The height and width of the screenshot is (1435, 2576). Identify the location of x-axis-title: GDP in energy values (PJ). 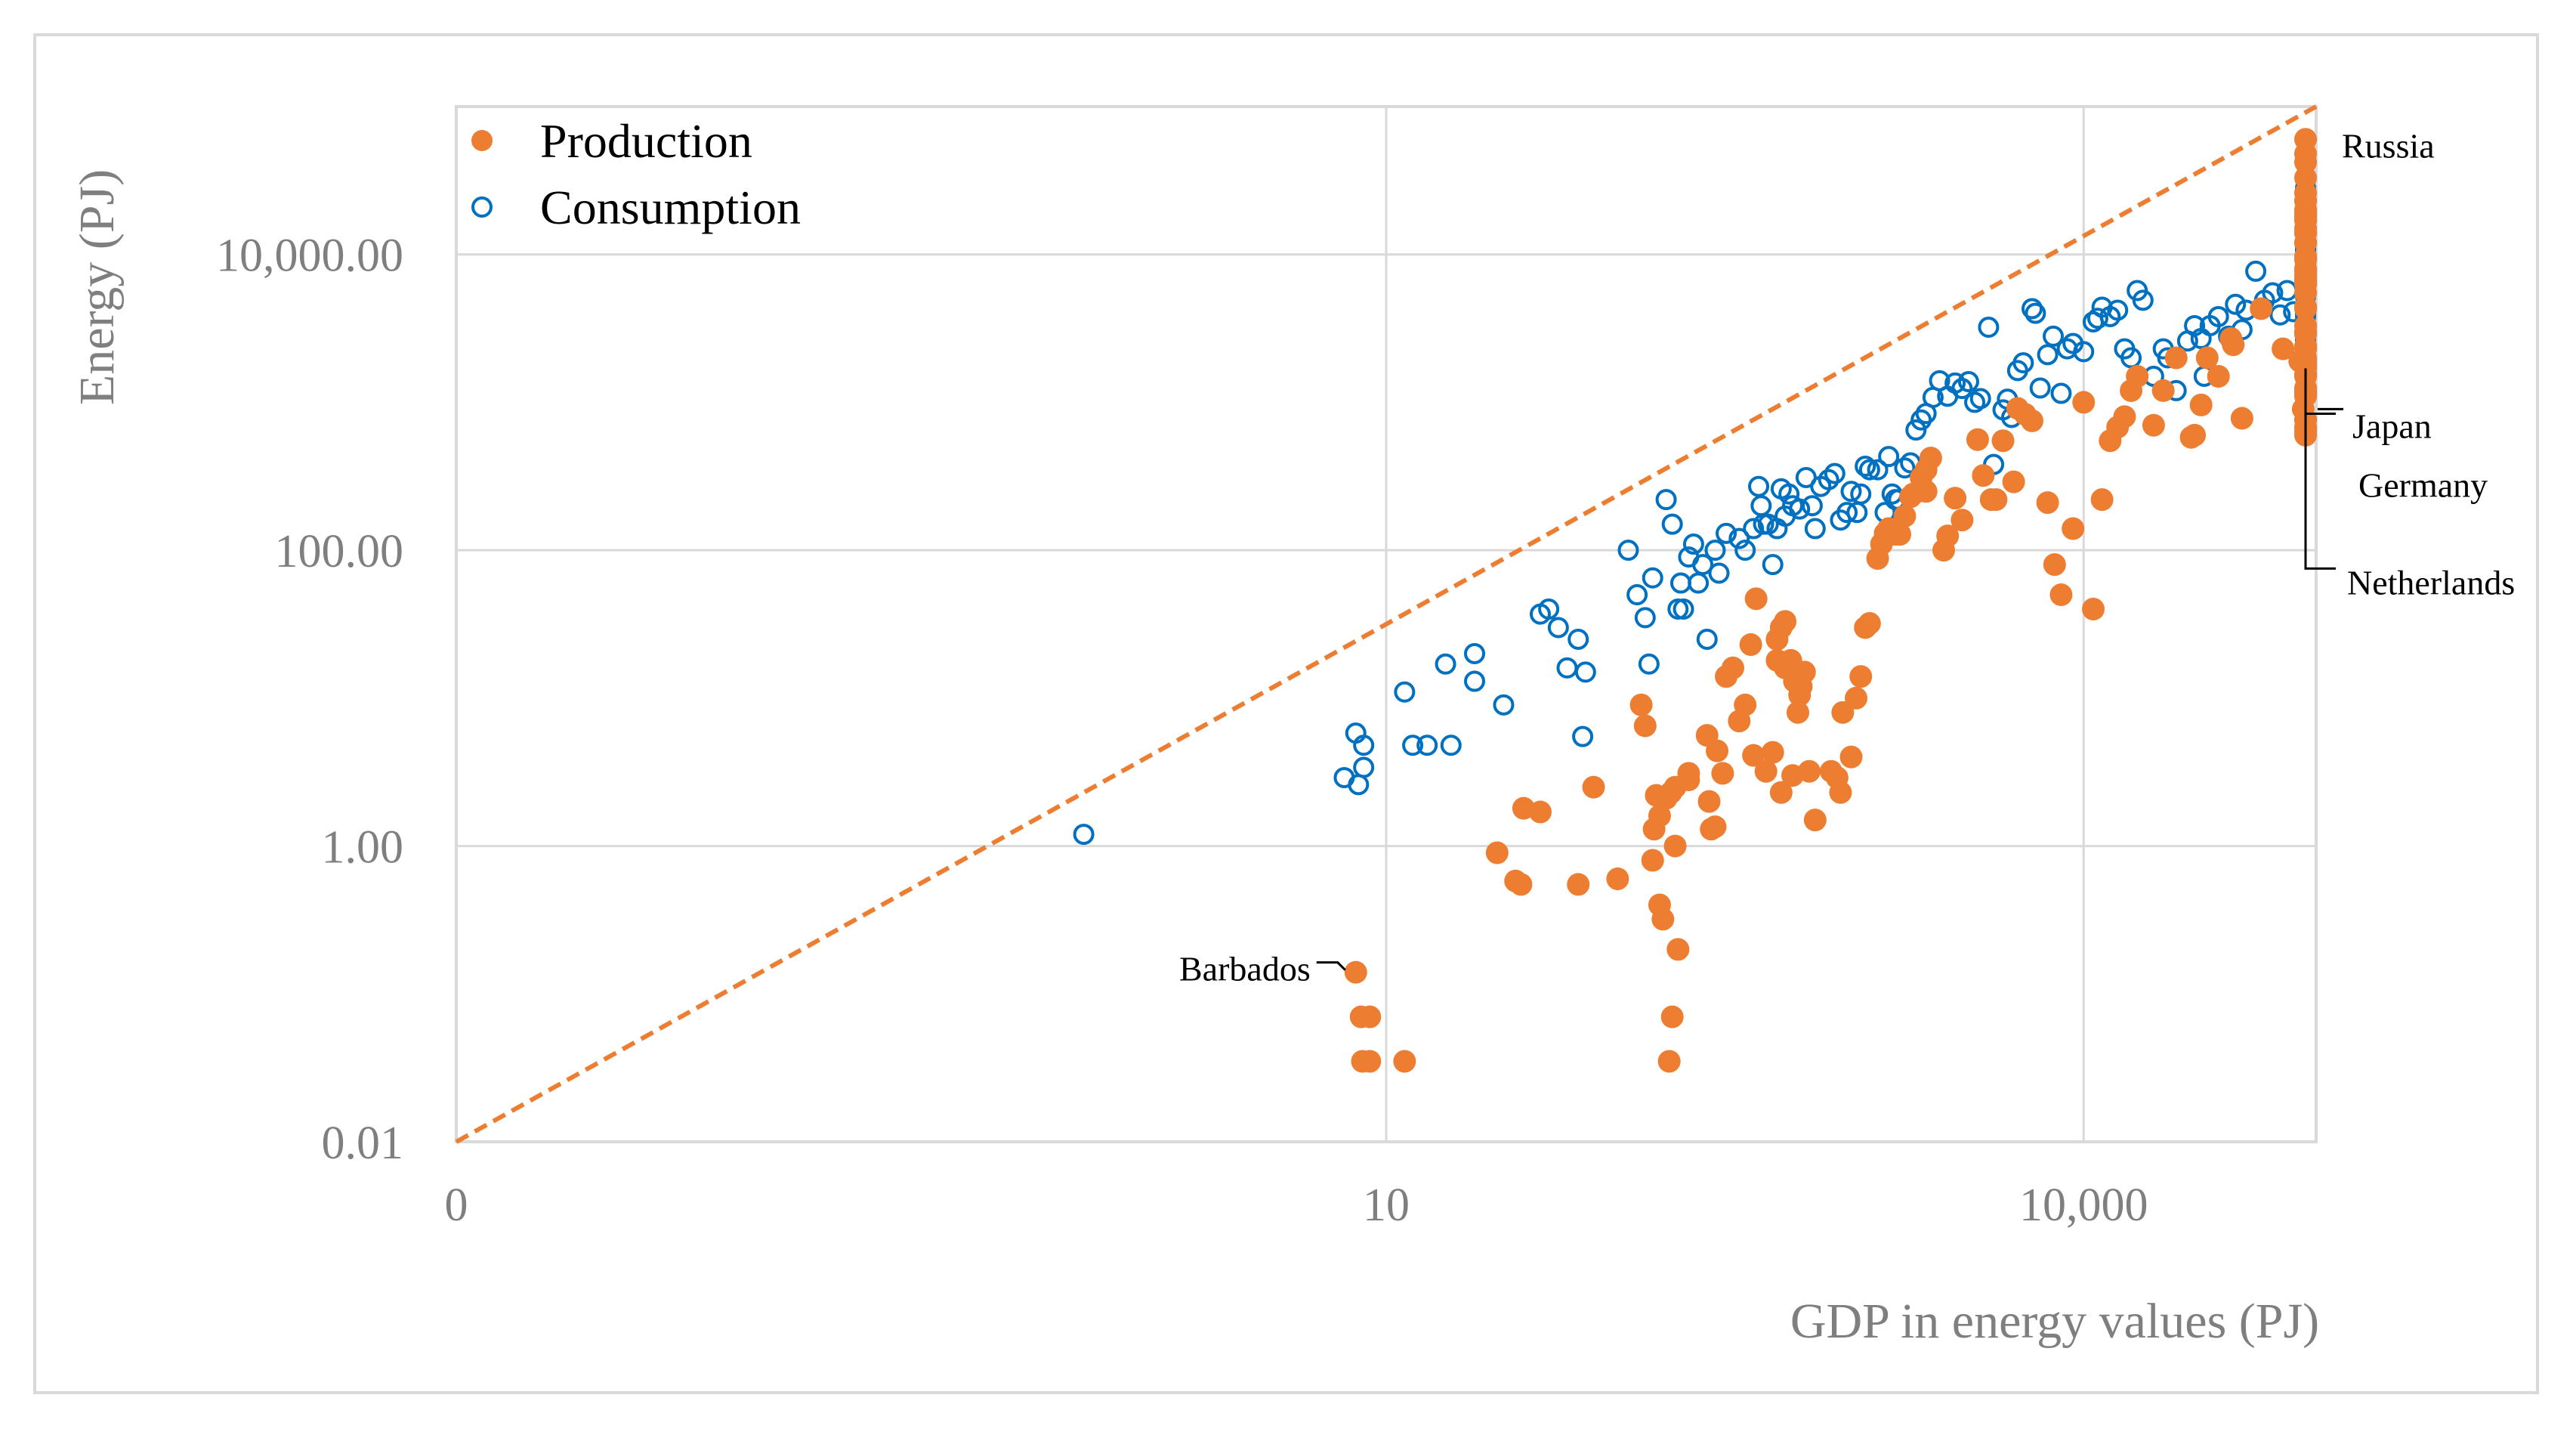
(2054, 1322).